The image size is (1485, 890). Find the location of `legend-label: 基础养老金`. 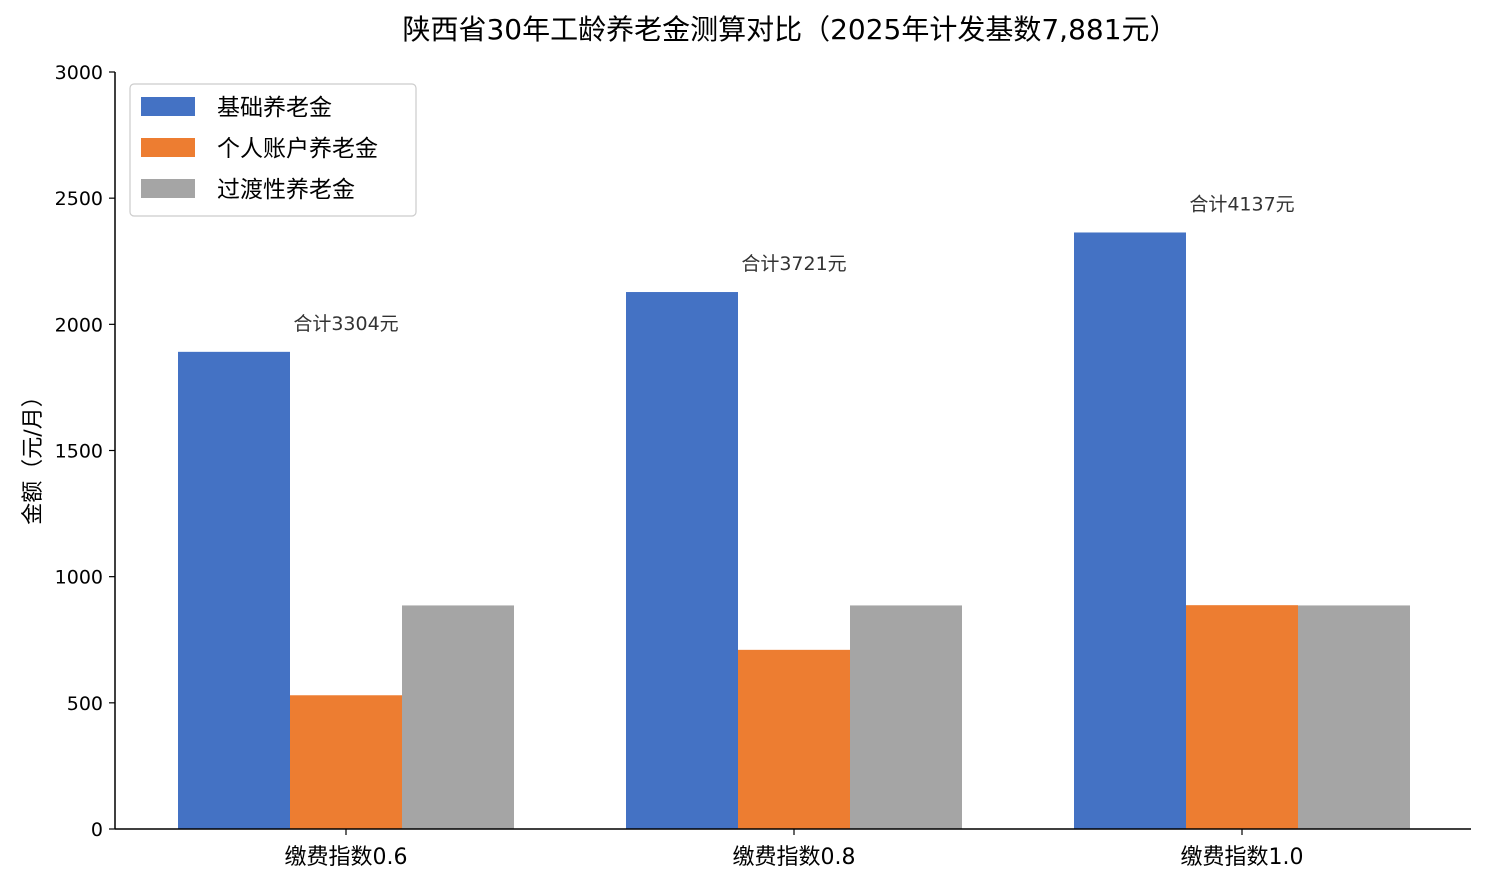

legend-label: 基础养老金 is located at coordinates (274, 108).